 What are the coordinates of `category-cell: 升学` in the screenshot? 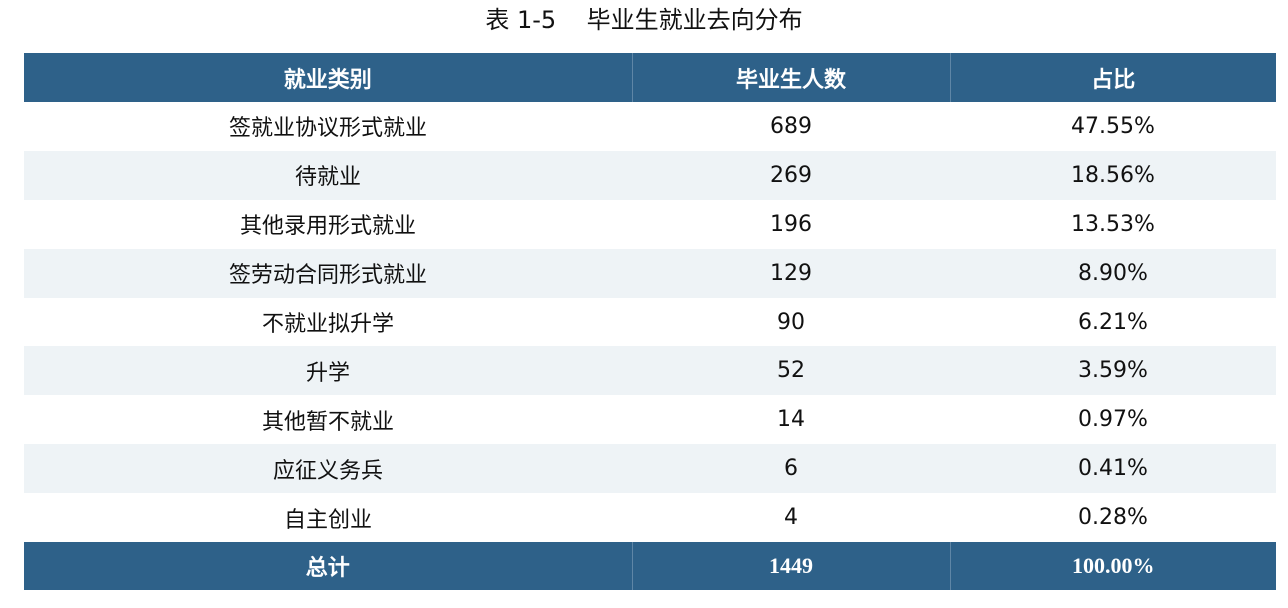 It's located at (328, 371).